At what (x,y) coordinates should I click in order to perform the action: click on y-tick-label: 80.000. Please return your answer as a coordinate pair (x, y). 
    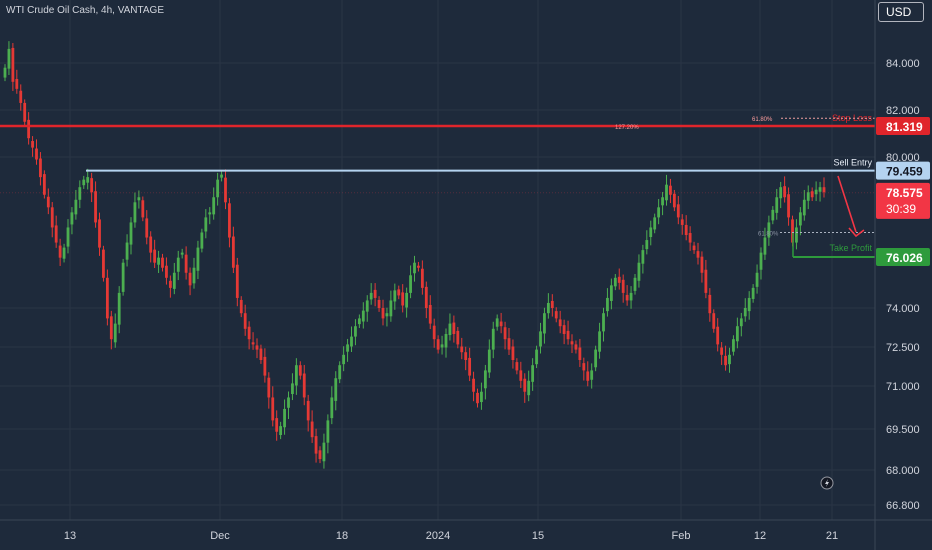
    Looking at the image, I should click on (903, 158).